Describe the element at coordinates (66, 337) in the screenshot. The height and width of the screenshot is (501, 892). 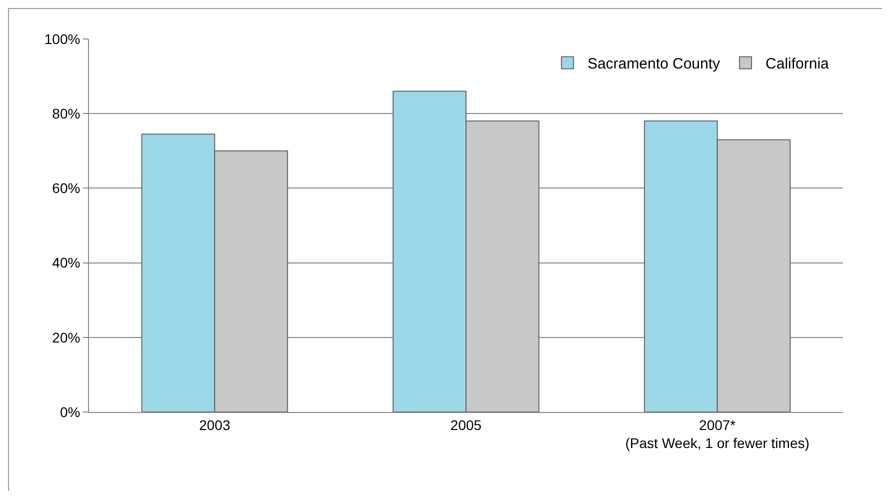
I see `y-tick-label: 20%` at that location.